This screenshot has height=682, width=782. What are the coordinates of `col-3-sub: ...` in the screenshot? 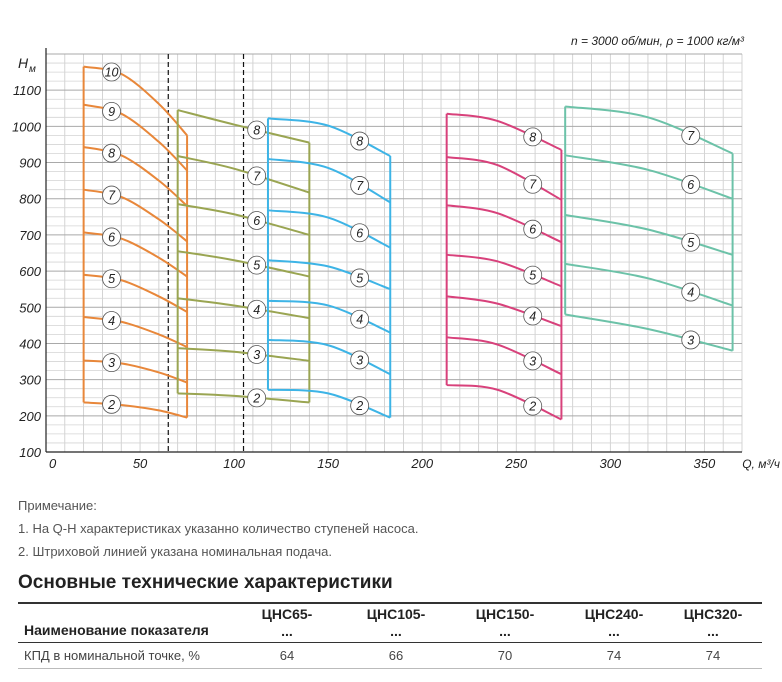 It's located at (505, 631).